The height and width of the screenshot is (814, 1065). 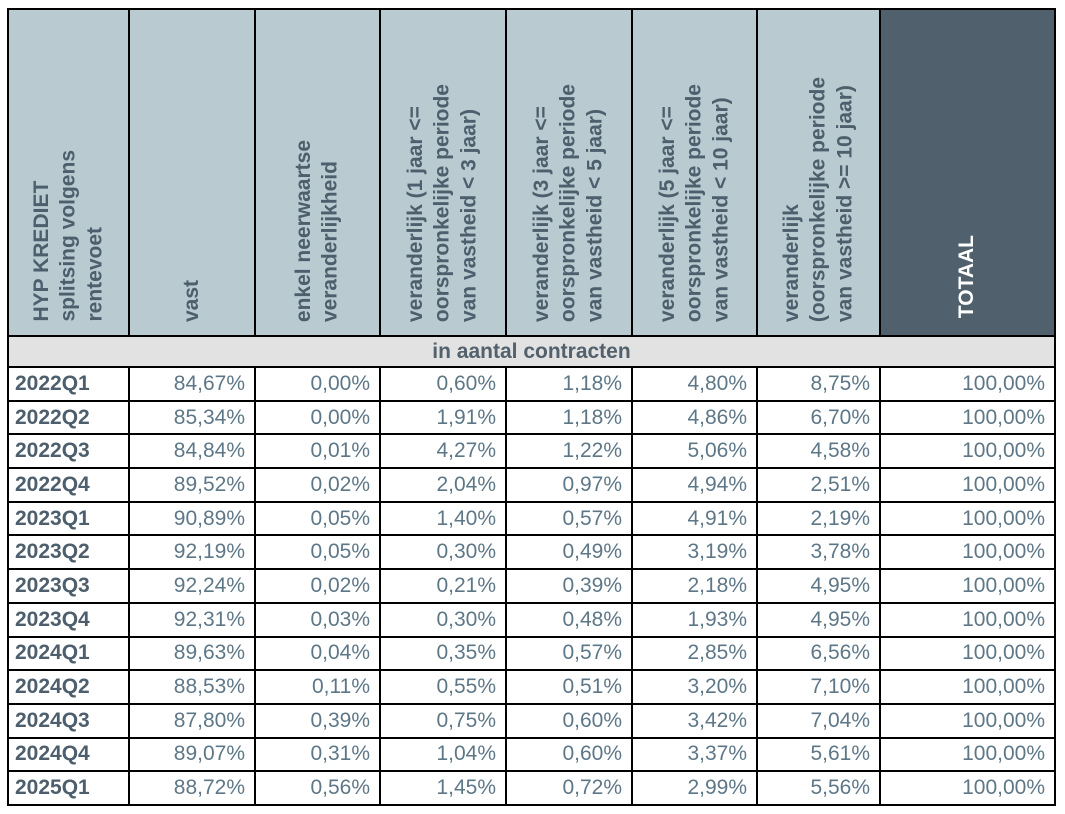 What do you see at coordinates (192, 754) in the screenshot?
I see `cell-vast: 89,07%` at bounding box center [192, 754].